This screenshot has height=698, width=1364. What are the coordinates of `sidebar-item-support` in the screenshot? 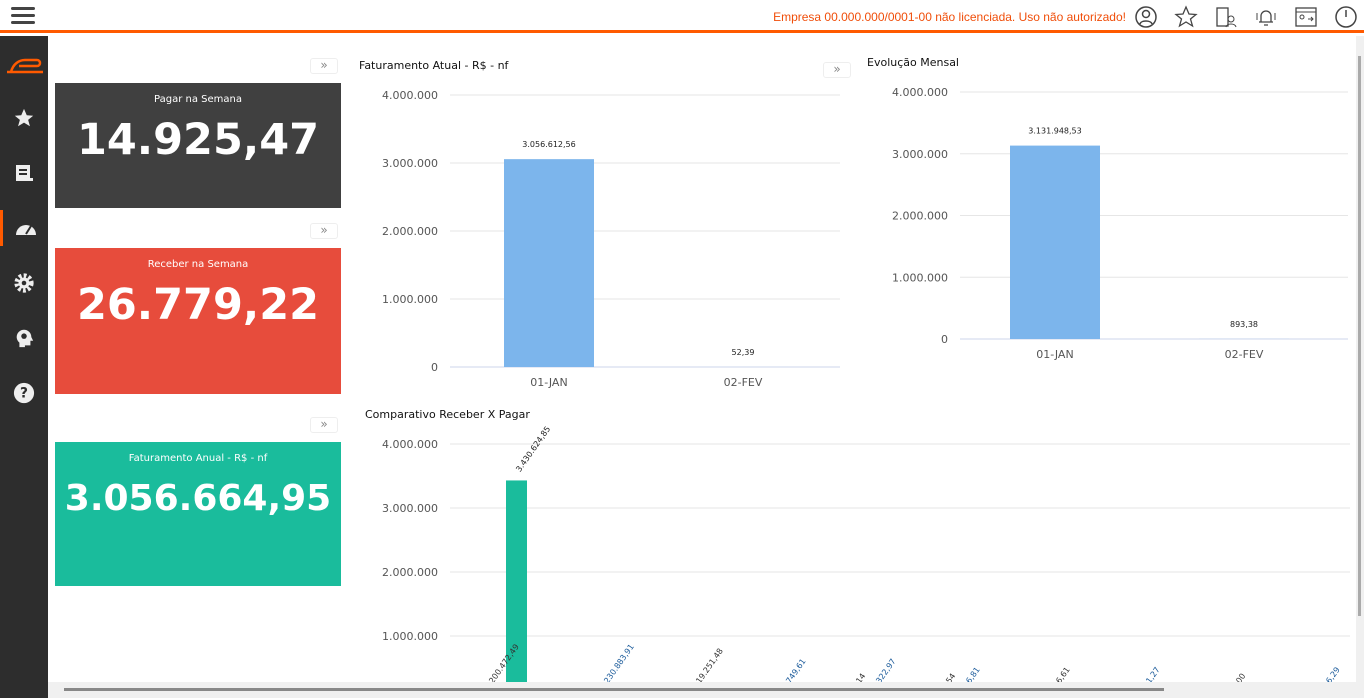 It's located at (24, 338).